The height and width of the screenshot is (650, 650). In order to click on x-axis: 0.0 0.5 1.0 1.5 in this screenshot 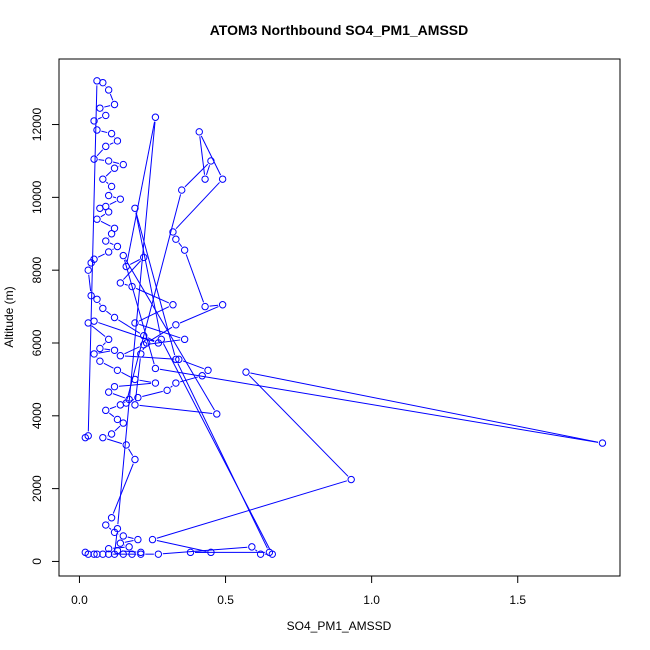, I will do `click(298, 591)`.